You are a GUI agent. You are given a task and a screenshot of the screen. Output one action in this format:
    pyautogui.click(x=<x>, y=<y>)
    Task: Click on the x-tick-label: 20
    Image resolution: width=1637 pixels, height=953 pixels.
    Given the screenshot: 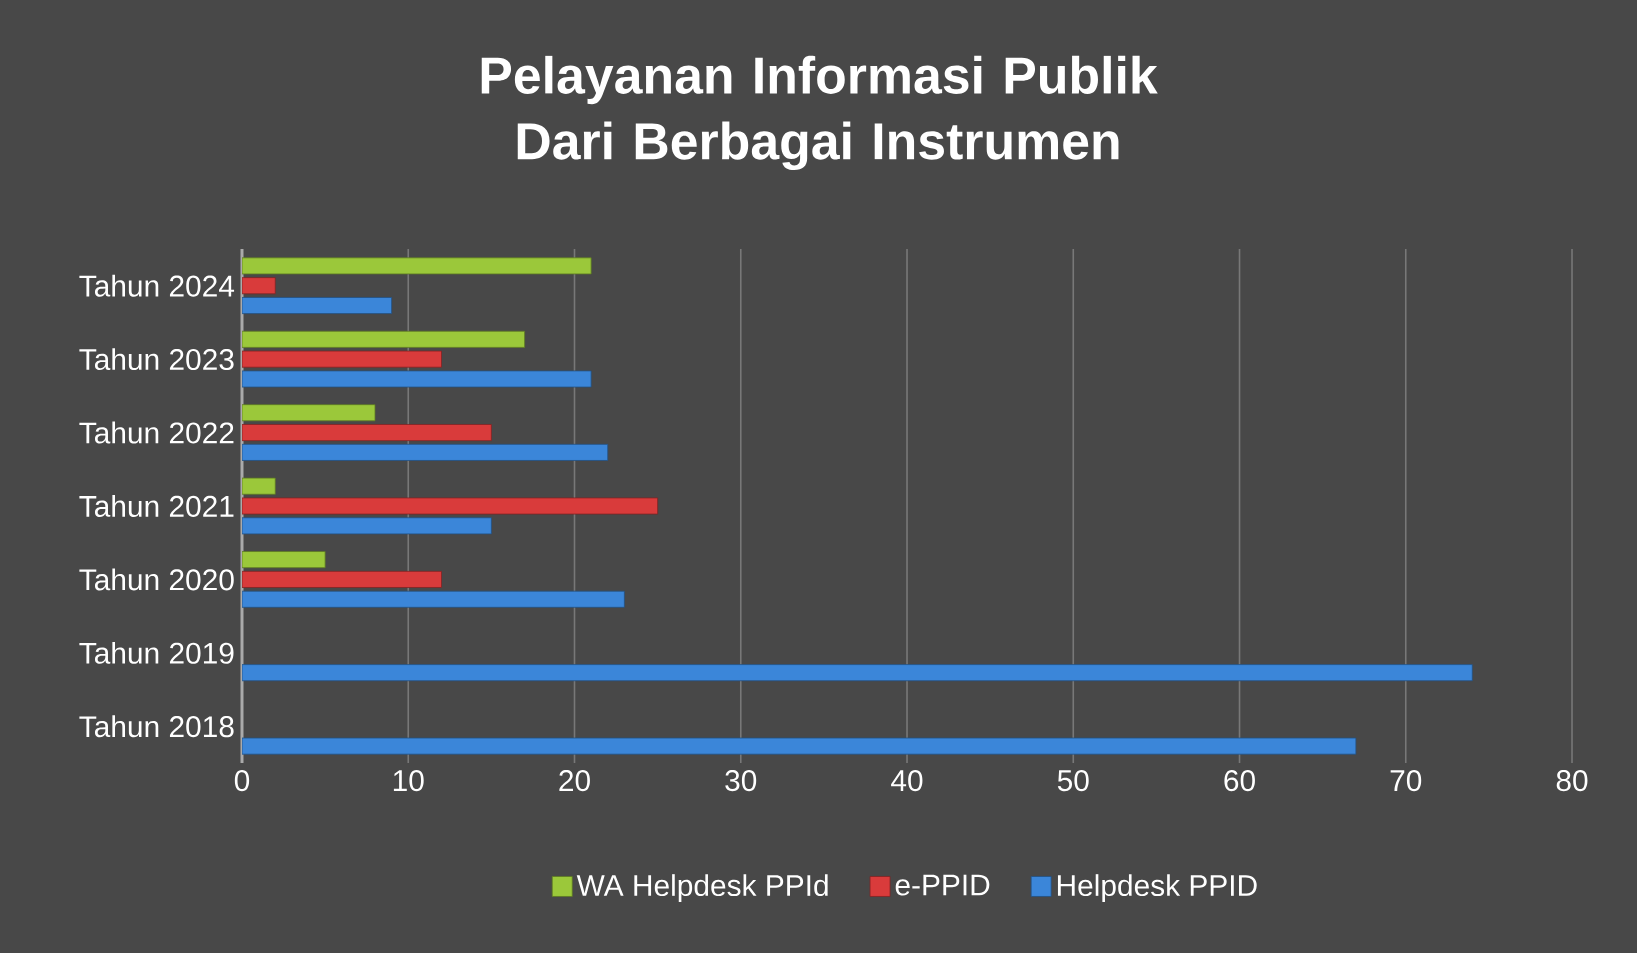 What is the action you would take?
    pyautogui.click(x=574, y=781)
    